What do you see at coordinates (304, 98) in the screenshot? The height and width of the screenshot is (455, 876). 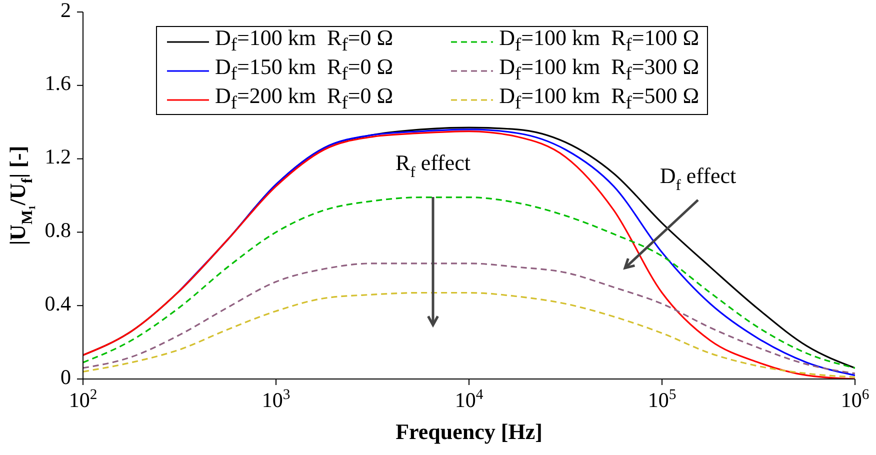 I see `legend-label: D$_{f}$=200 km R$_{f}$=0 Ω` at bounding box center [304, 98].